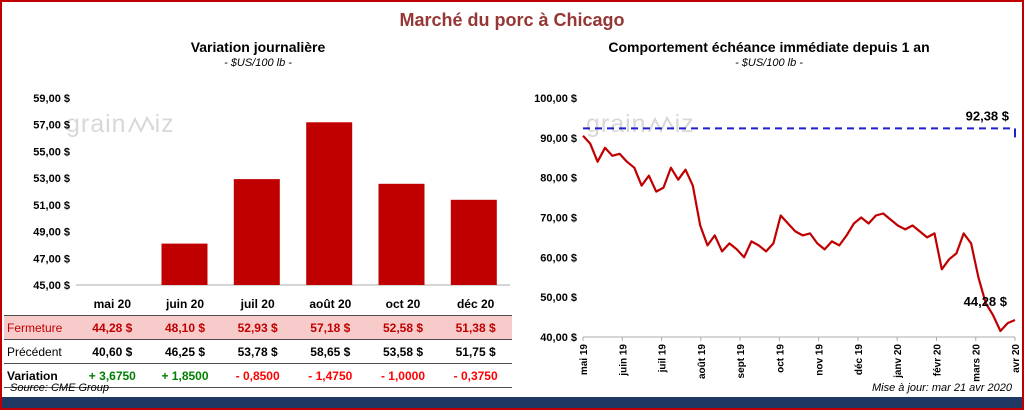 The width and height of the screenshot is (1024, 410). I want to click on table-cell: 58,65 $, so click(330, 351).